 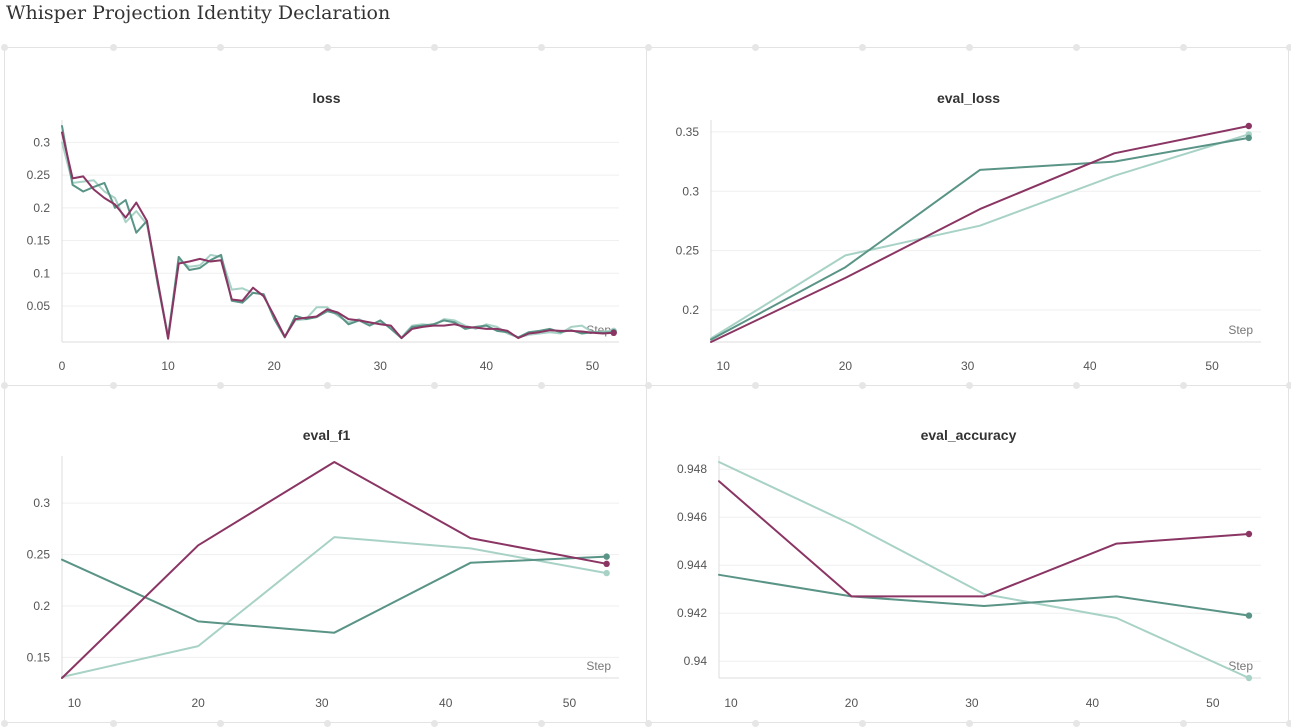 I want to click on x-tick-label: 0, so click(x=62, y=366).